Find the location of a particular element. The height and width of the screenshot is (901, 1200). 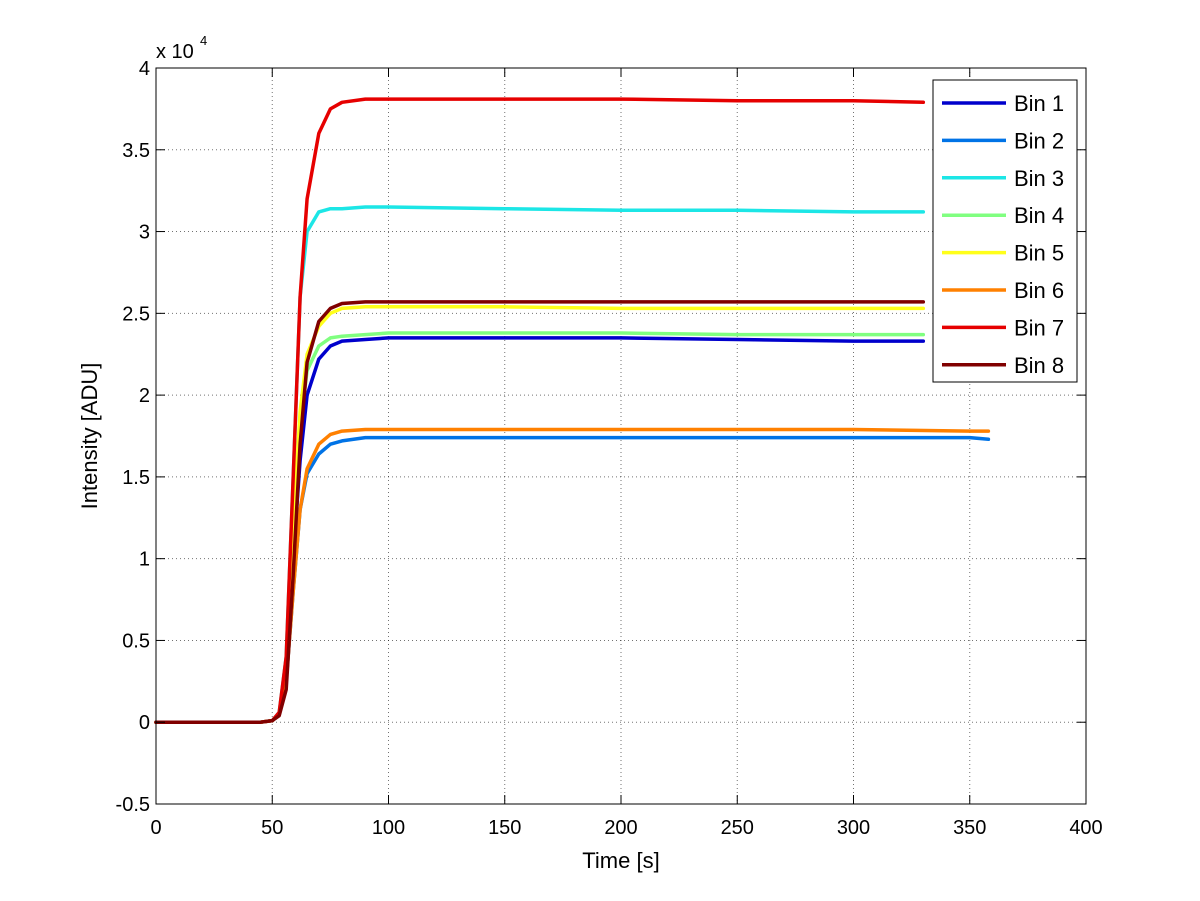

x-tick-label: 50 is located at coordinates (272, 828).